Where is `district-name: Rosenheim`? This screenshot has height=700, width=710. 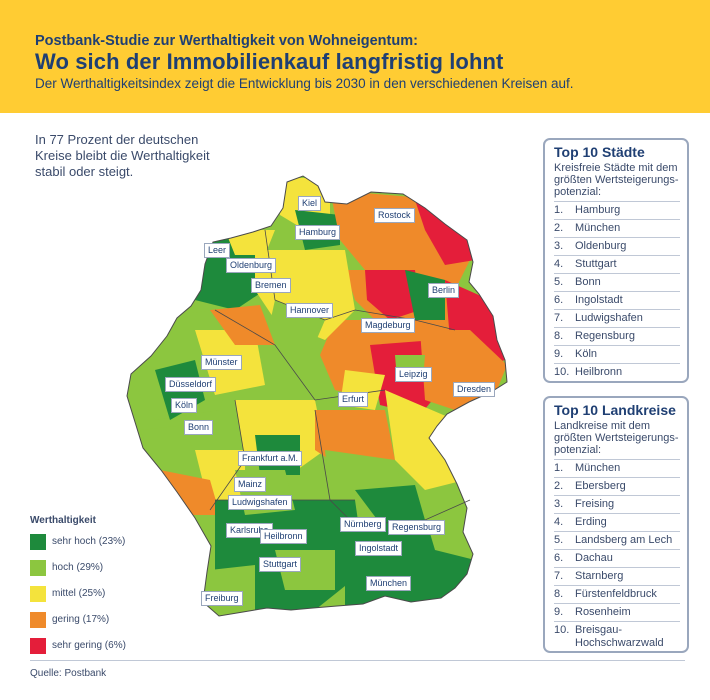 district-name: Rosenheim is located at coordinates (603, 612).